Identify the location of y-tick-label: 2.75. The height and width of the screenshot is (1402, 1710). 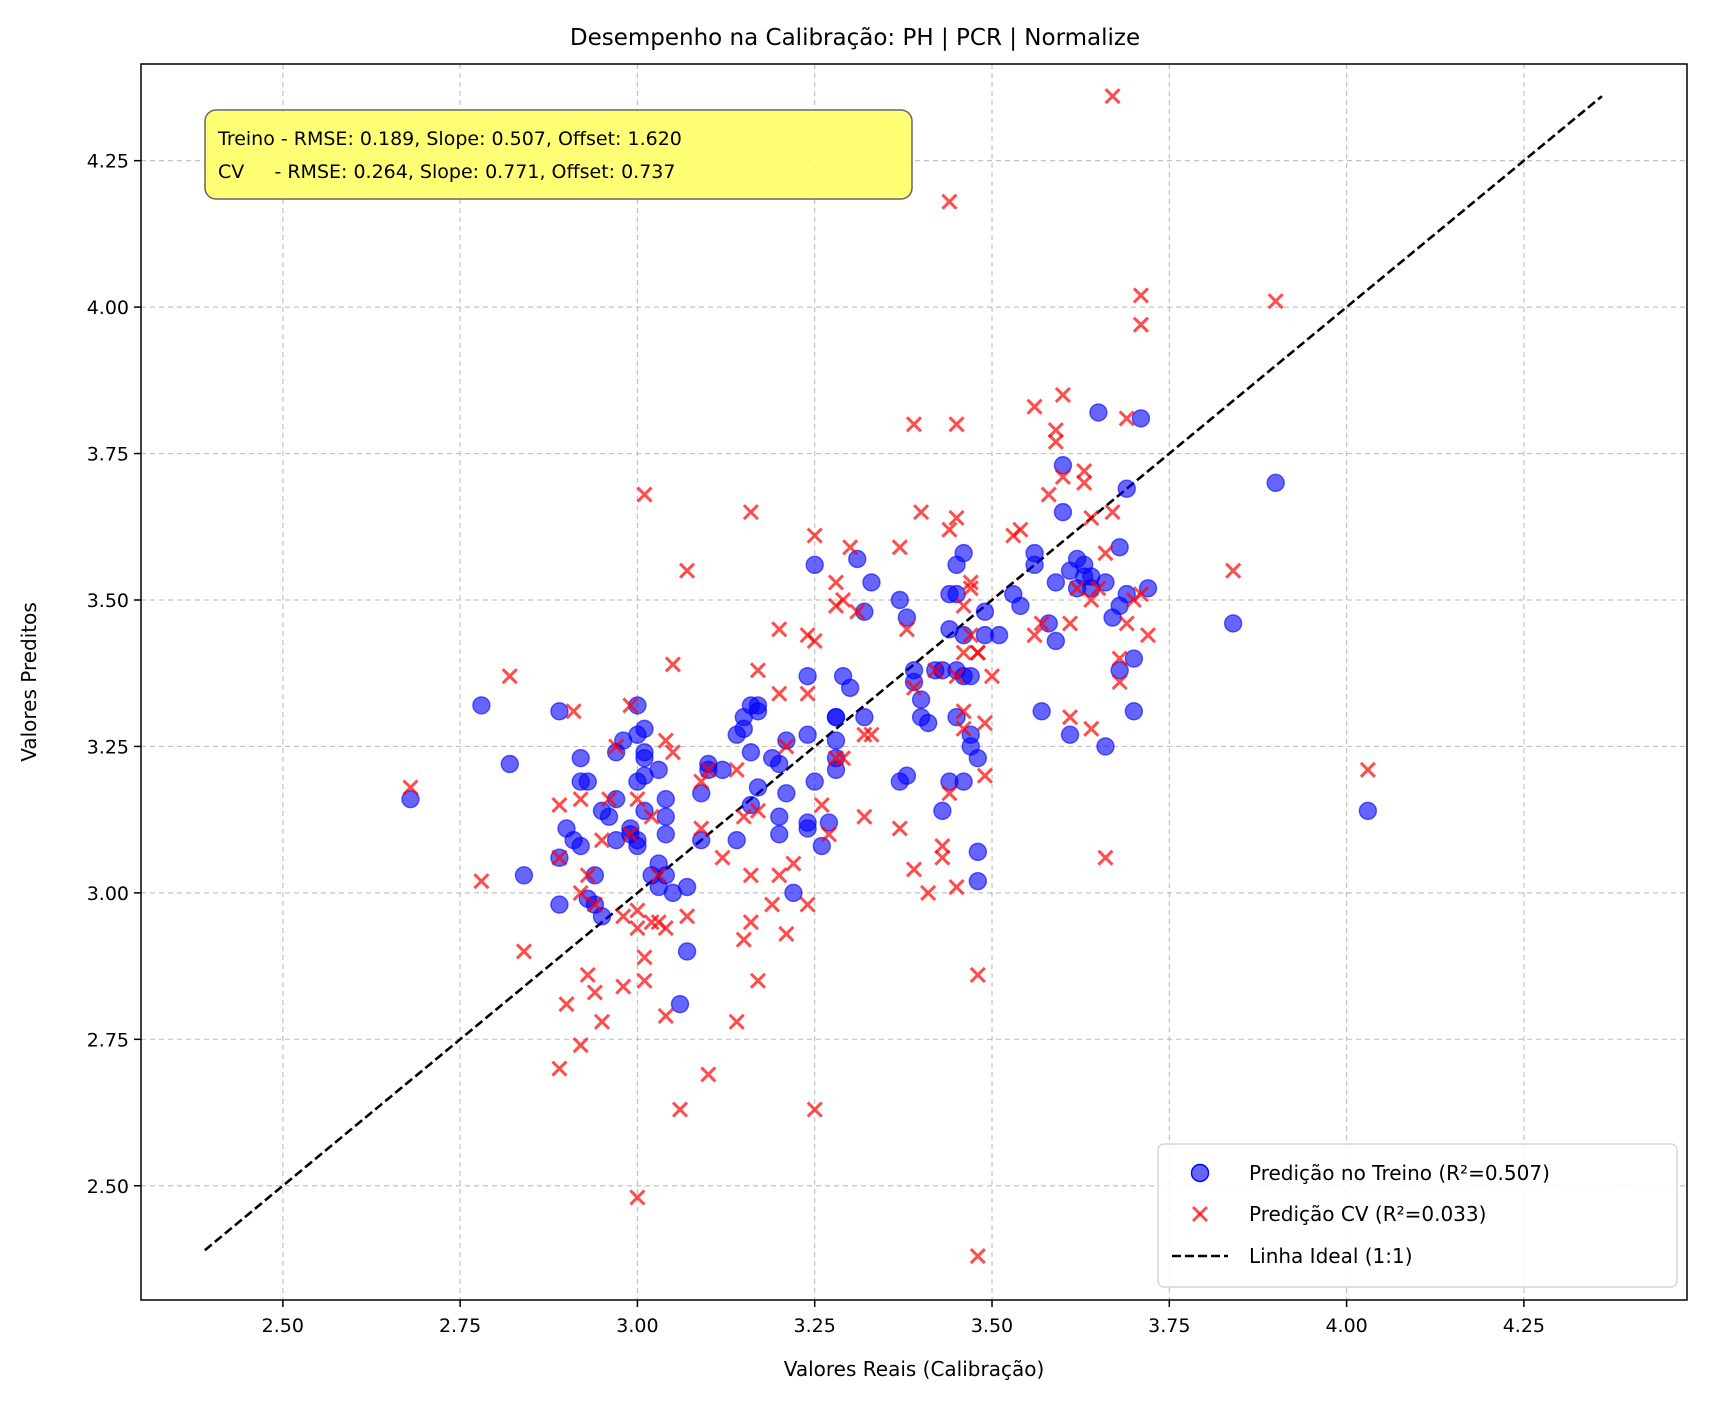
(108, 1040).